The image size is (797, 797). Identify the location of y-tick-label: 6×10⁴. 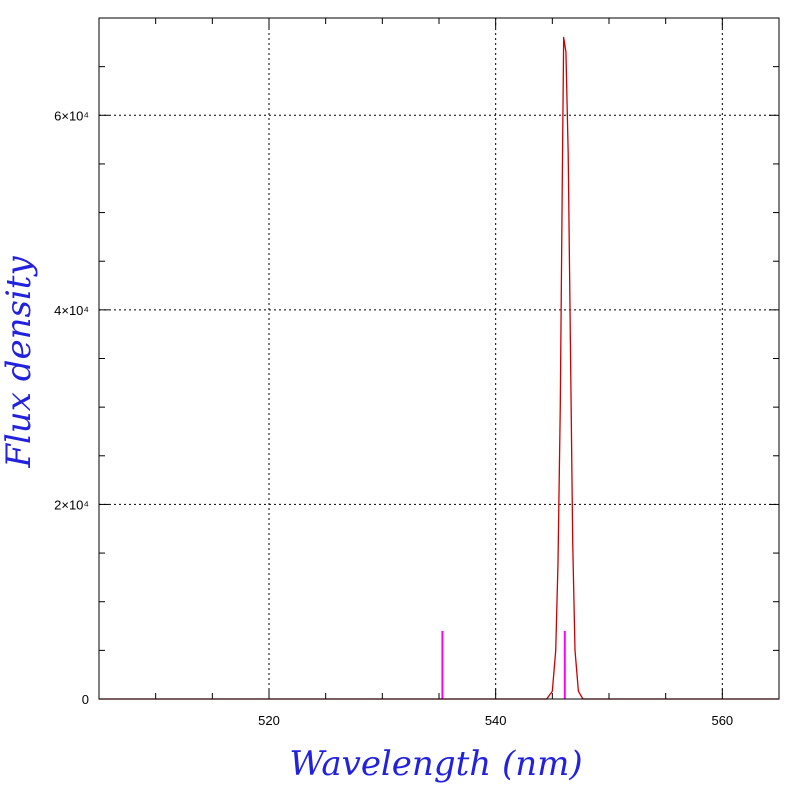
(71, 115).